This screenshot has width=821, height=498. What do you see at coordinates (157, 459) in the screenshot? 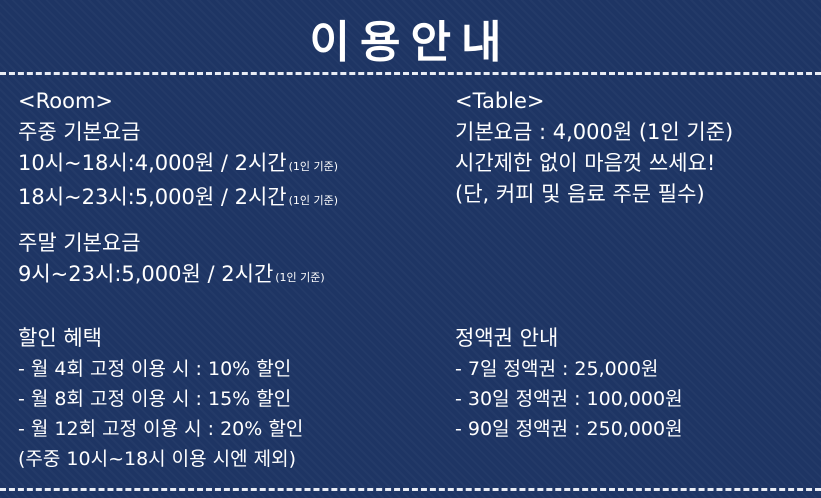
I see `discount-line-4: (주중 10시~18시 이용 시엔 제외)` at bounding box center [157, 459].